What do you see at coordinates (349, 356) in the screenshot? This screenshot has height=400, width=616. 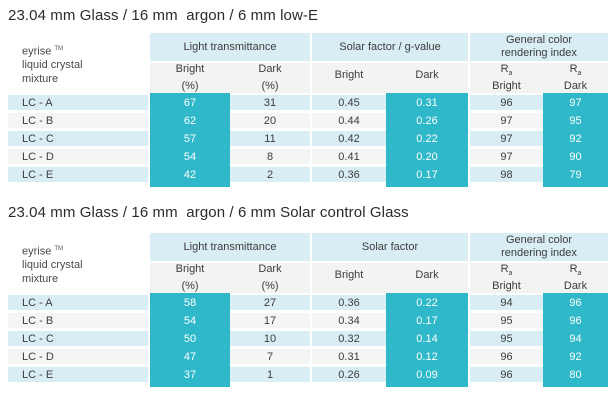 I see `value-sf-bright: 0.31` at bounding box center [349, 356].